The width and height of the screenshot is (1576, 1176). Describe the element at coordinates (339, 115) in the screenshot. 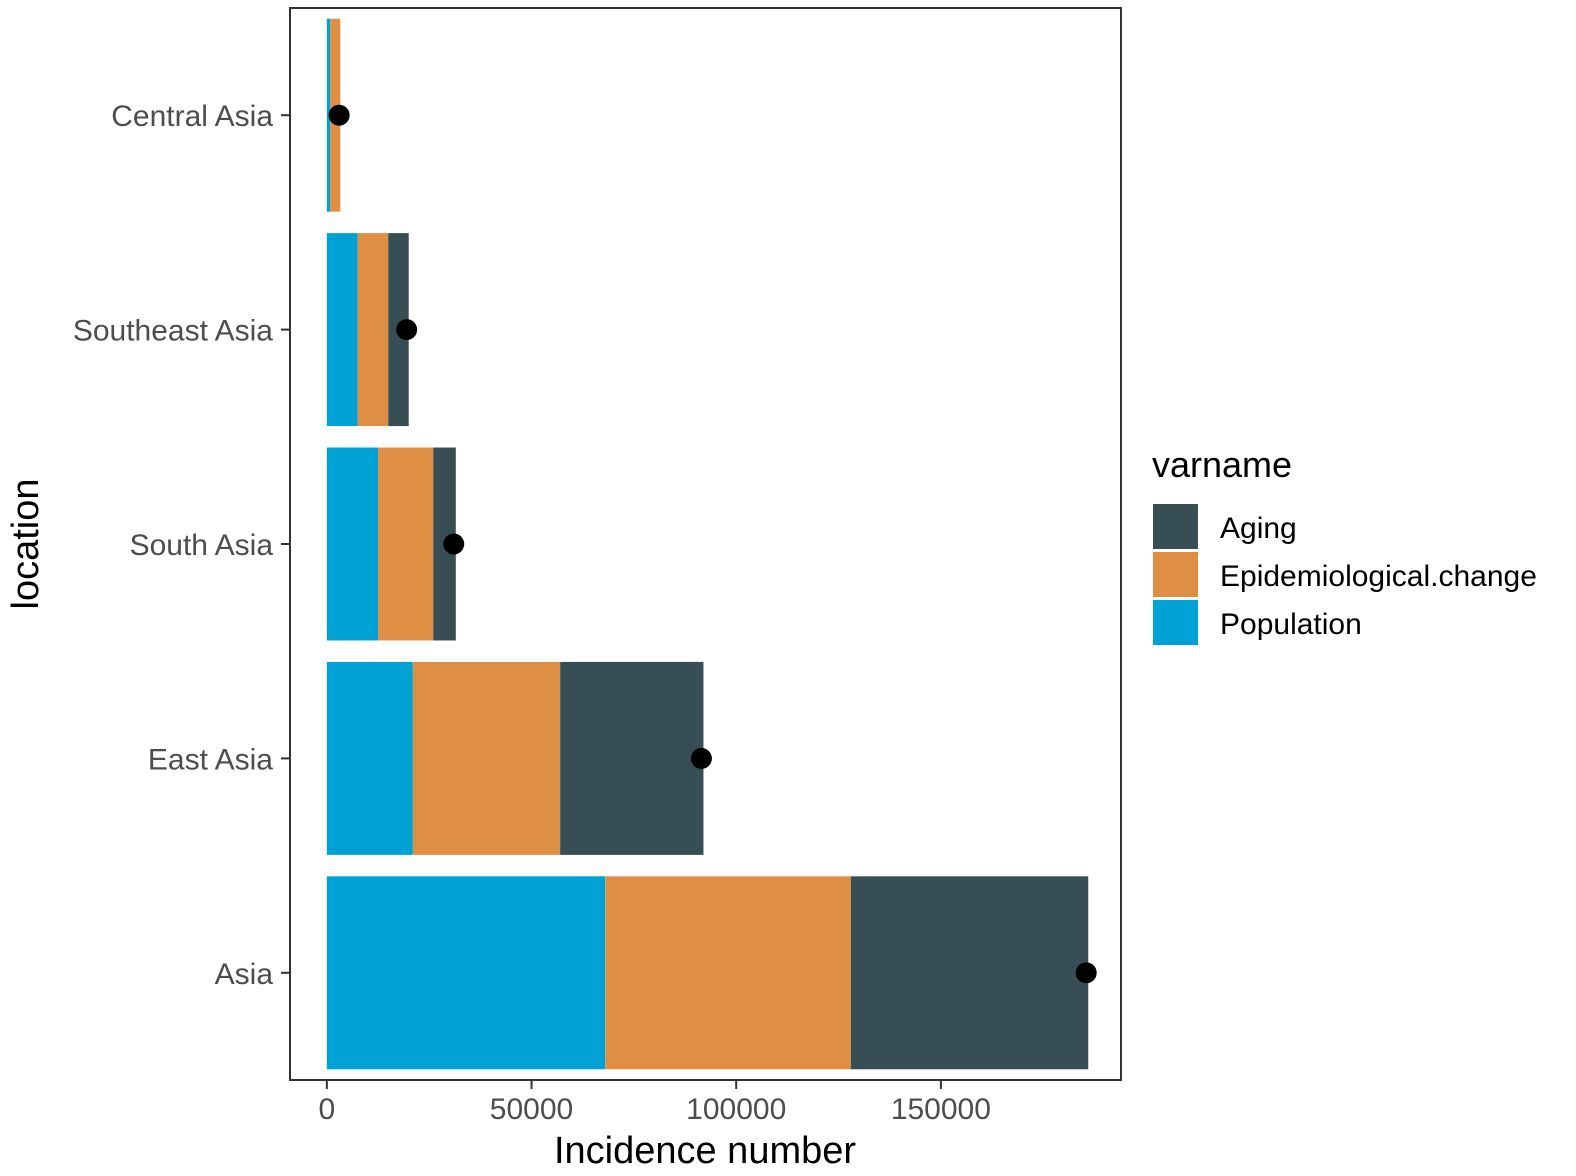

I see `net-change-point-central-asia` at that location.